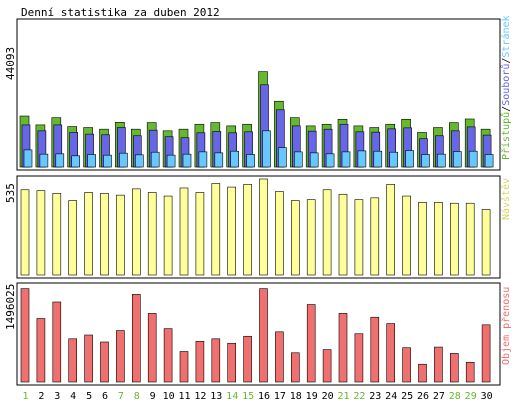 The height and width of the screenshot is (405, 517). Describe the element at coordinates (487, 396) in the screenshot. I see `day-label: 30` at that location.